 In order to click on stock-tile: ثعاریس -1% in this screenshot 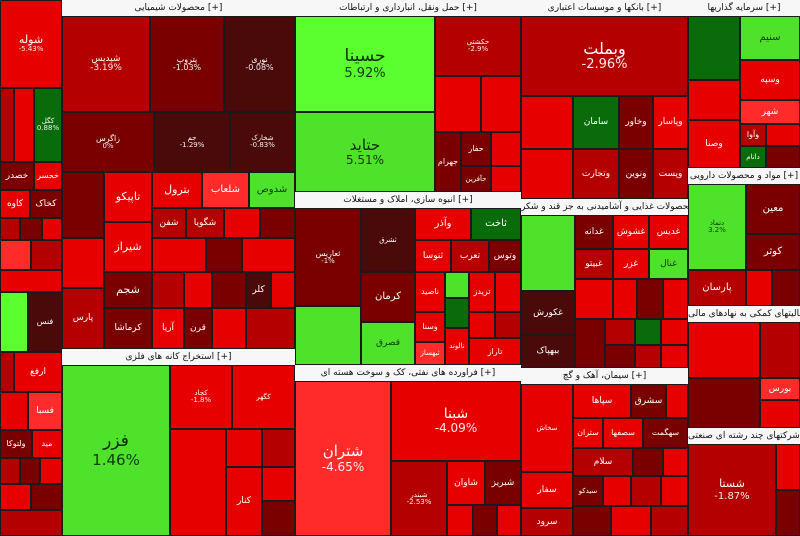, I will do `click(328, 257)`.